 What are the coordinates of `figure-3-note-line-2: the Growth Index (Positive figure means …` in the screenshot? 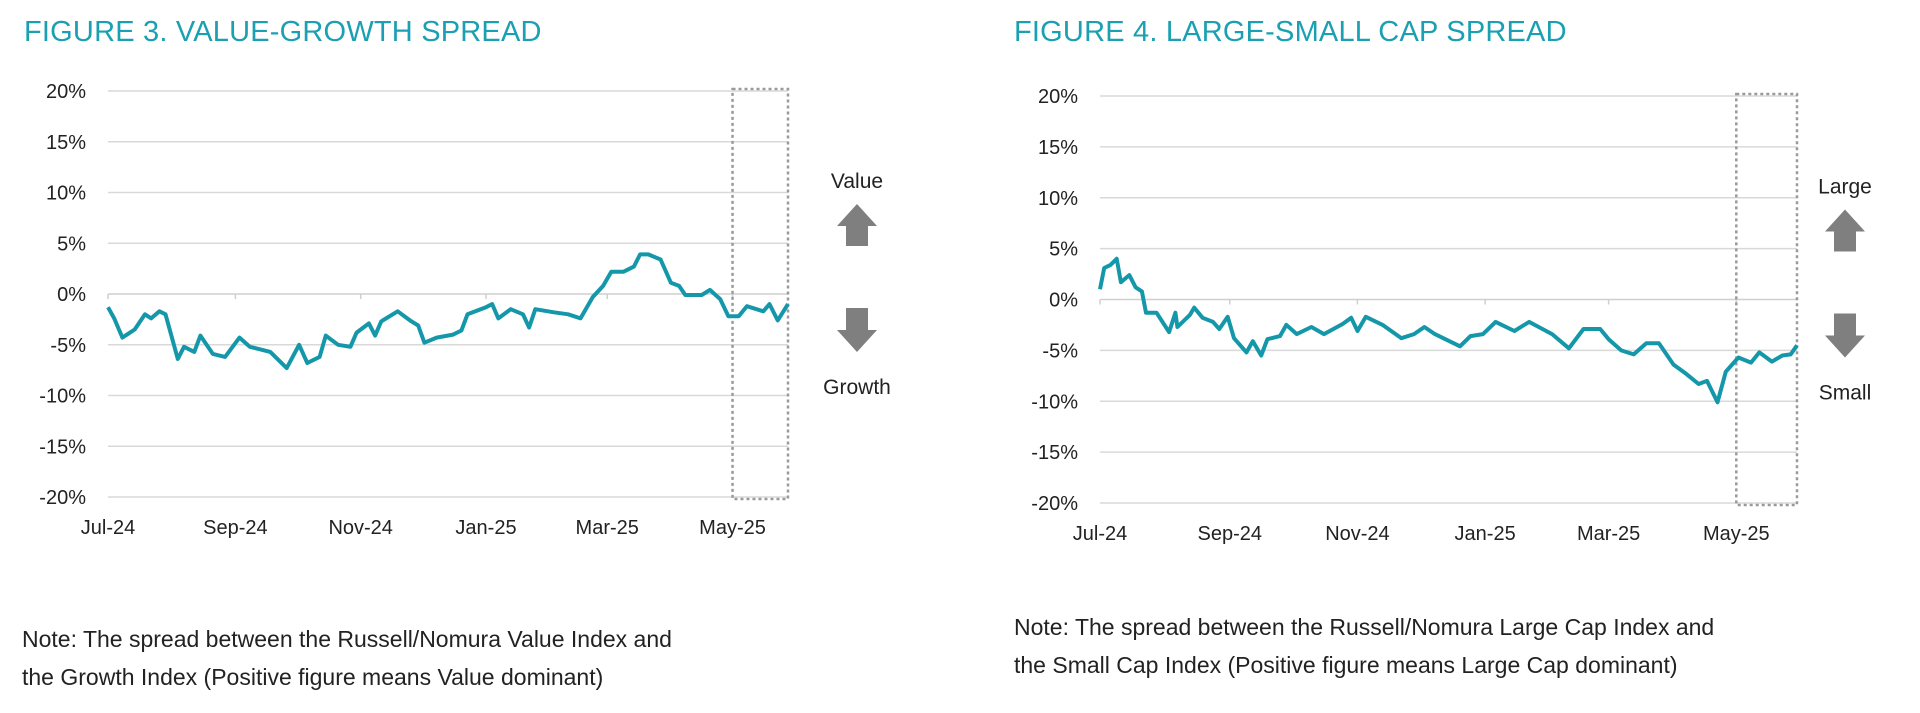 It's located at (313, 677).